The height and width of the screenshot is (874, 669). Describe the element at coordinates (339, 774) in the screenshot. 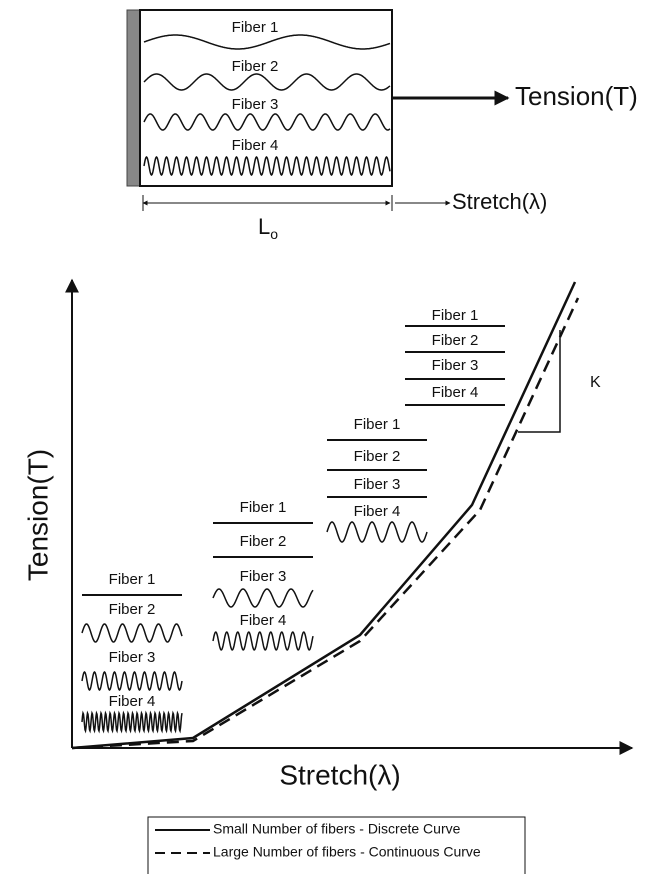

I see `x-axis-label: Stretch(λ)` at that location.